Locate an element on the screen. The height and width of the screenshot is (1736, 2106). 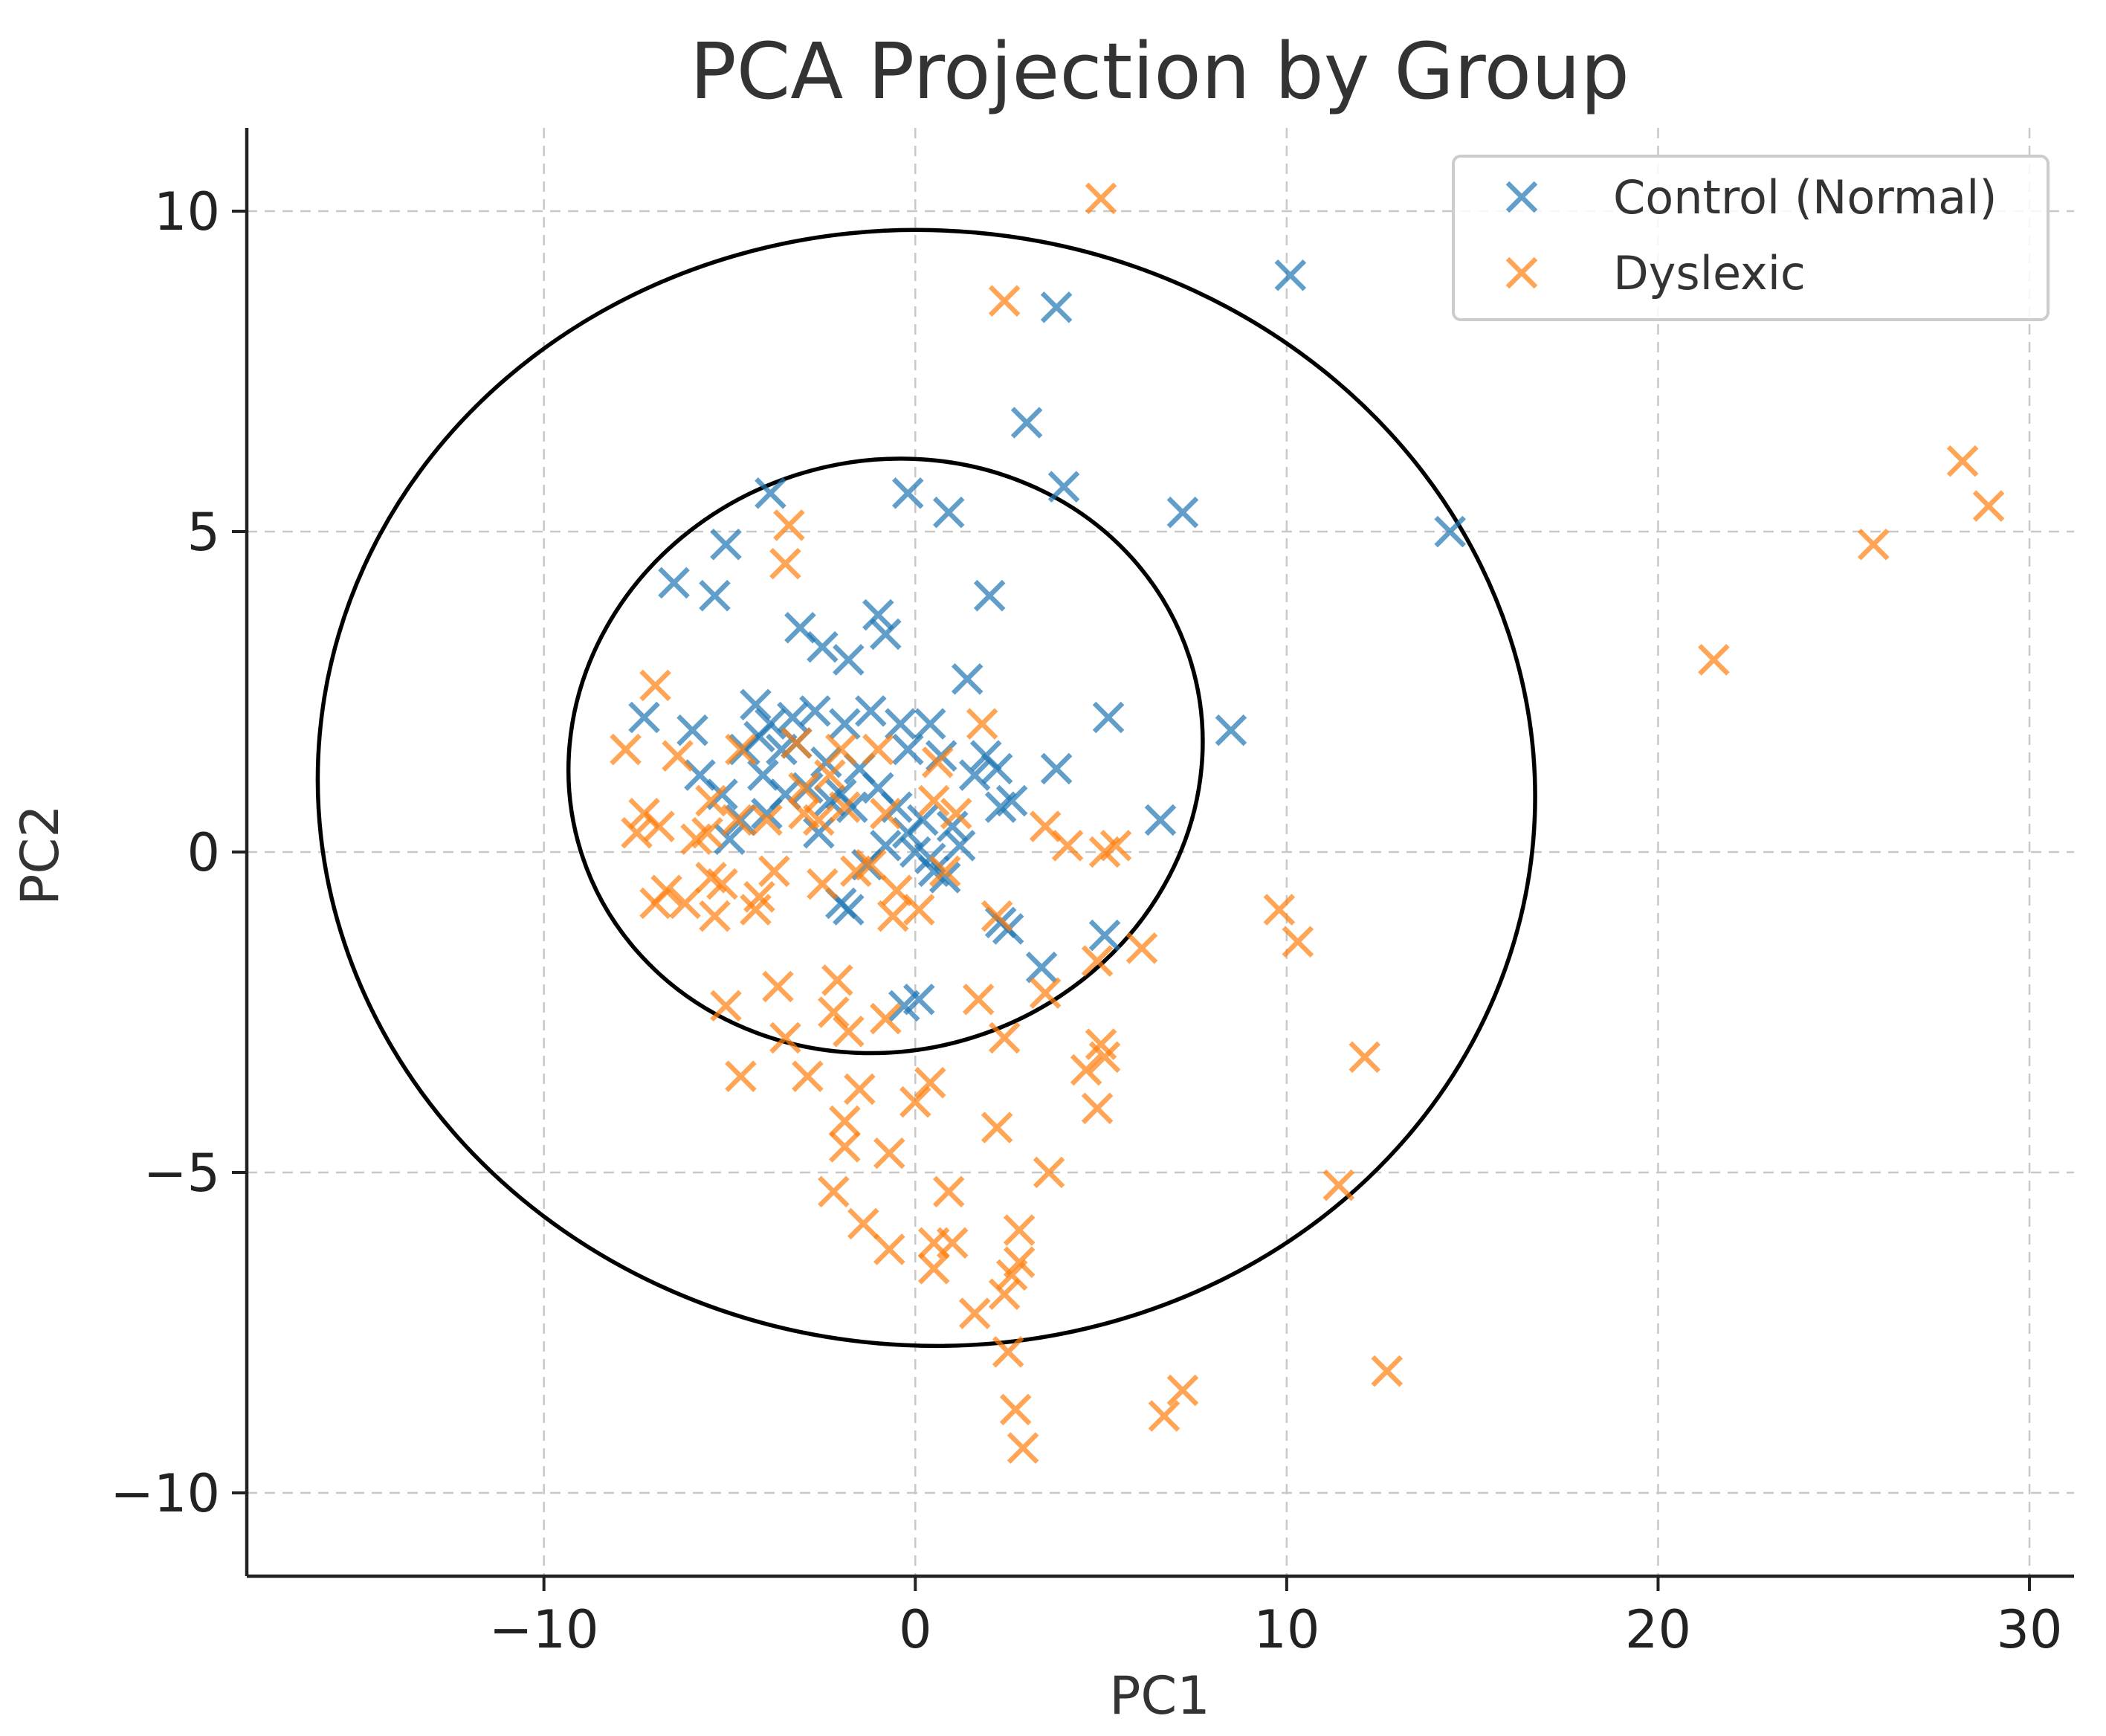
legend: Control (Normal) Dyslexic is located at coordinates (1751, 238).